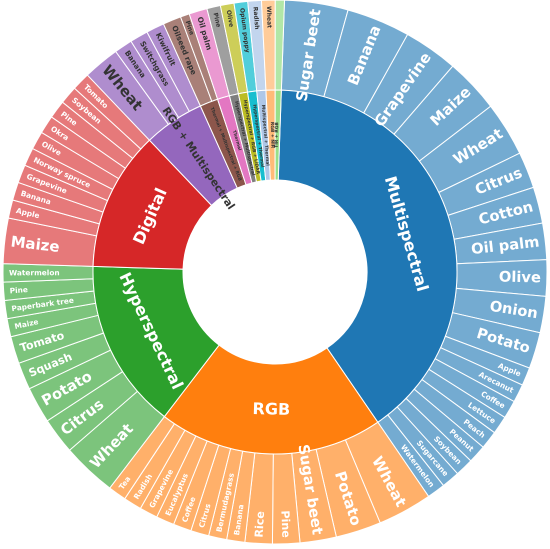 The height and width of the screenshot is (549, 550). Describe the element at coordinates (285, 524) in the screenshot. I see `outer-label-rgb-pine: Pine` at that location.